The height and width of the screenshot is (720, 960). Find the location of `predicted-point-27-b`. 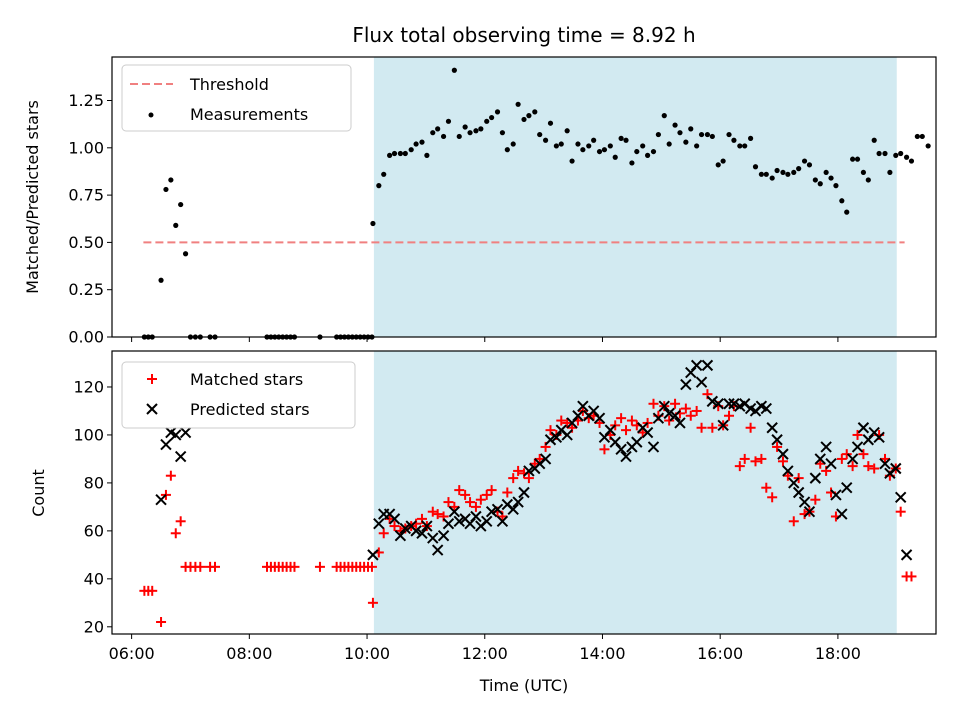

predicted-point-27-b is located at coordinates (487, 521).